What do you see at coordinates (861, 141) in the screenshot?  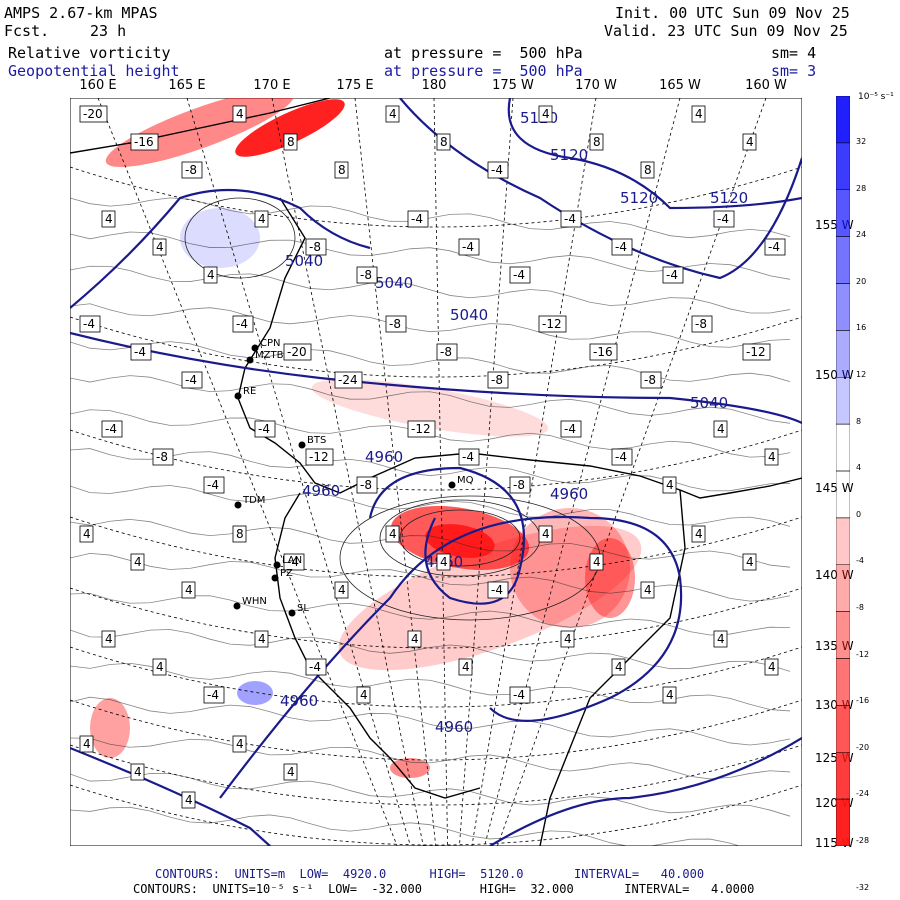 I see `colorbar-tick: 32` at bounding box center [861, 141].